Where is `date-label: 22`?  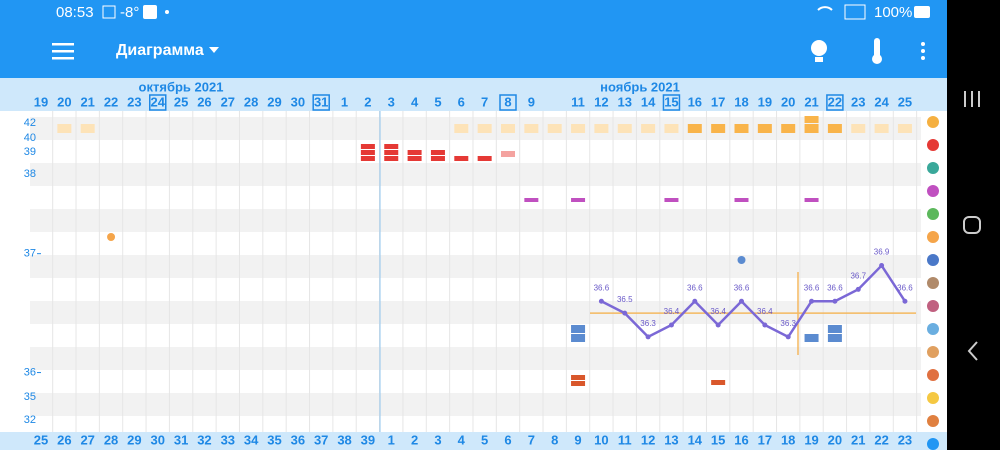 date-label: 22 is located at coordinates (835, 101).